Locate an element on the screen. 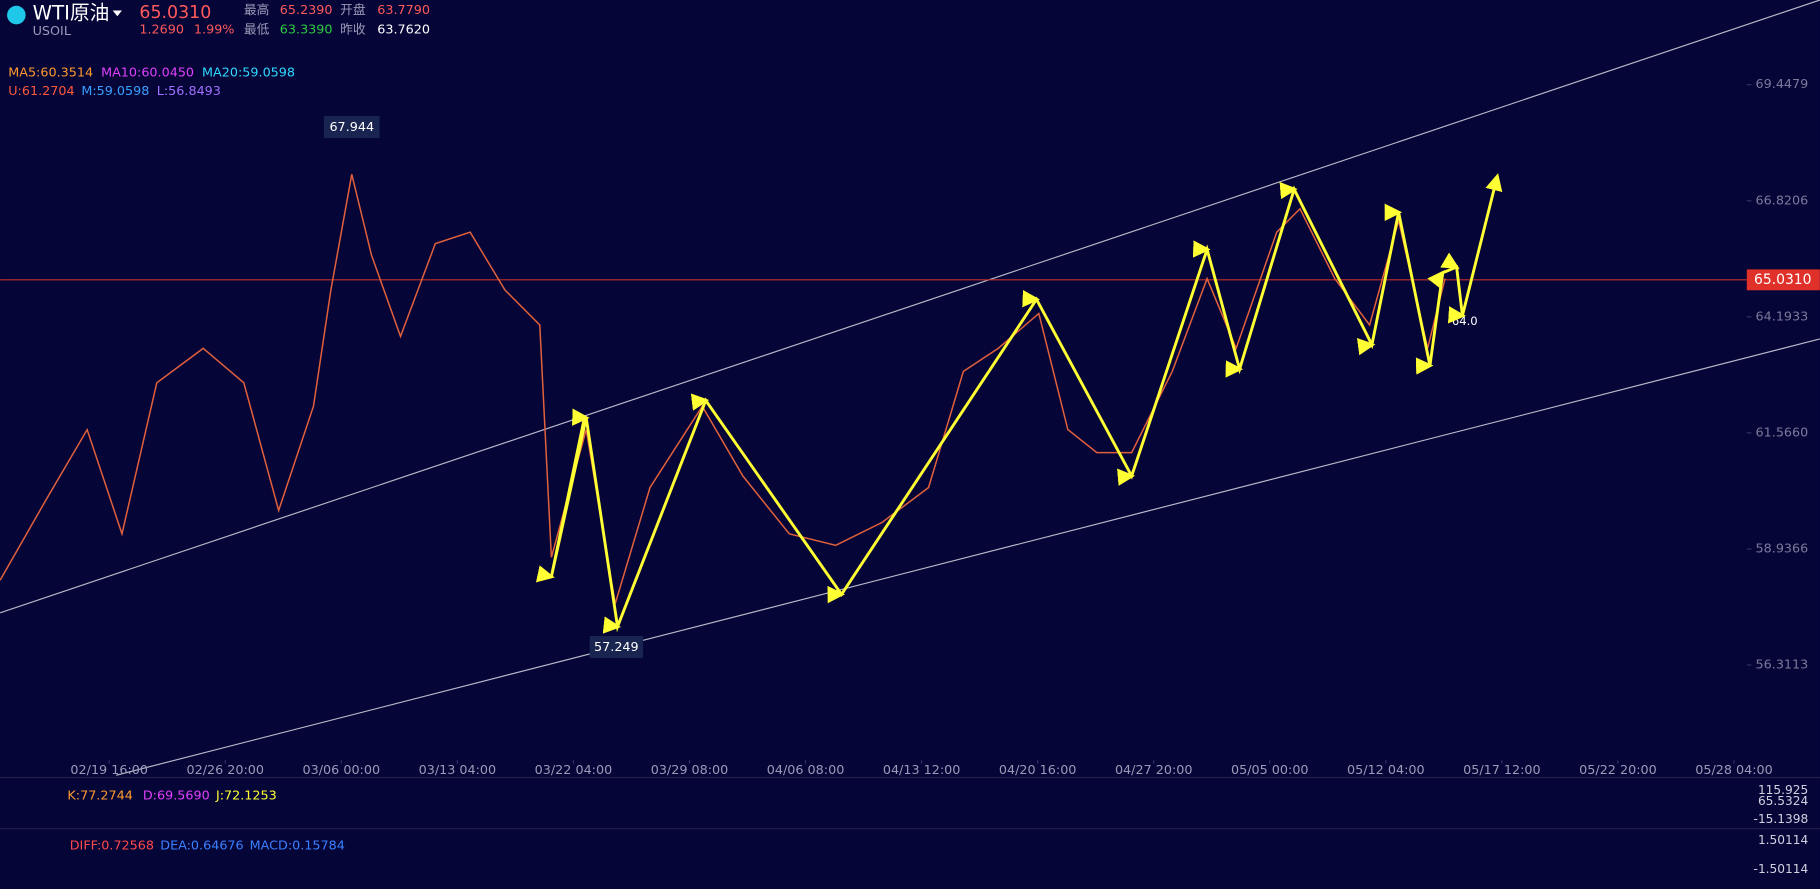  ma-label: MA20:59.0598 is located at coordinates (248, 73).